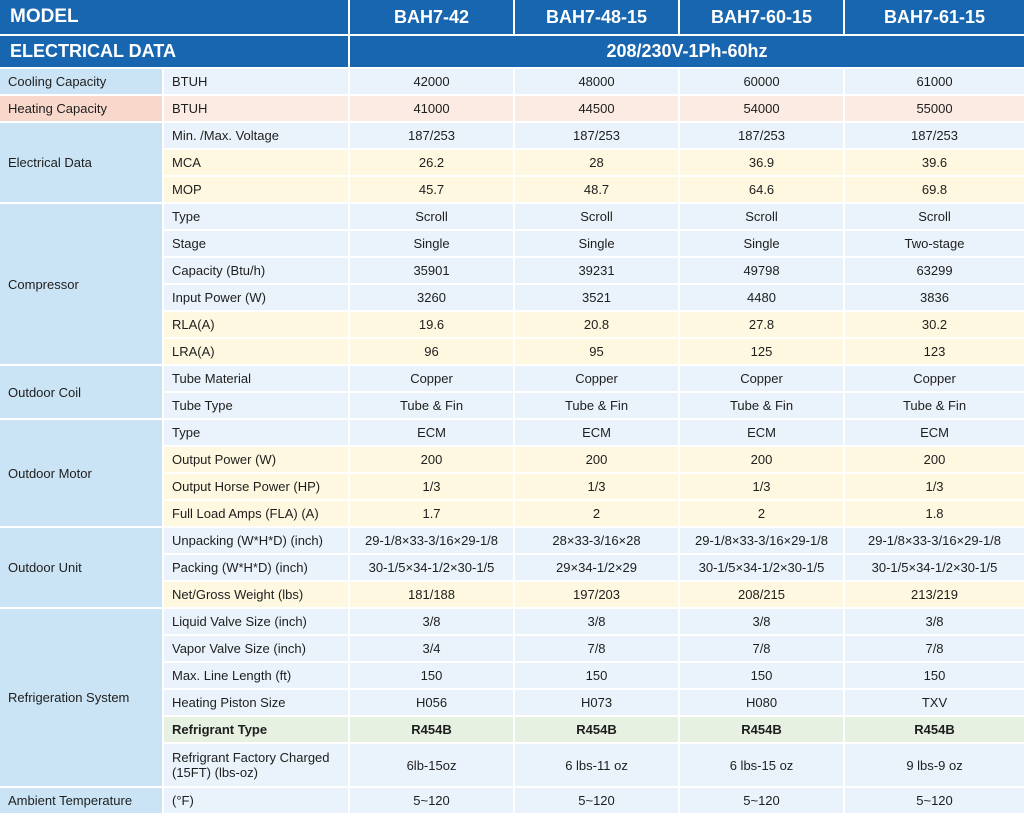 The height and width of the screenshot is (824, 1024). I want to click on cell-value: 9 lbs-9 oz, so click(934, 765).